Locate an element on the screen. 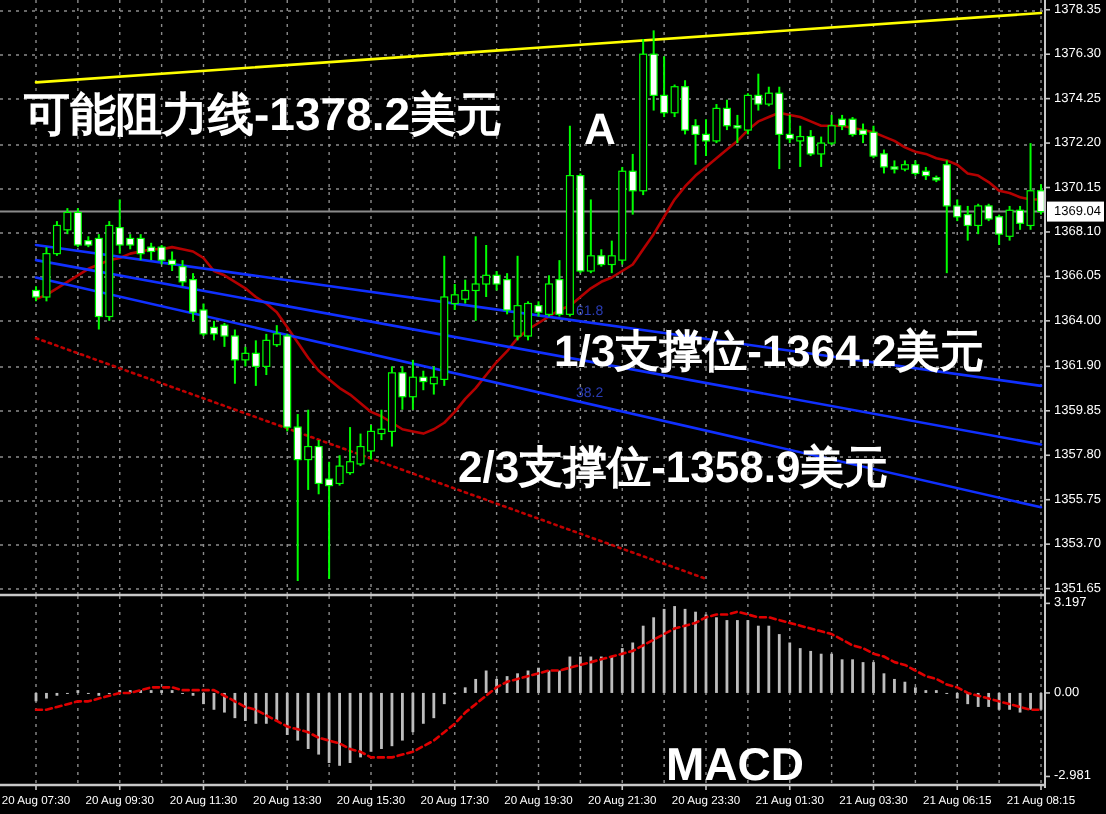  annotation: MACD is located at coordinates (735, 764).